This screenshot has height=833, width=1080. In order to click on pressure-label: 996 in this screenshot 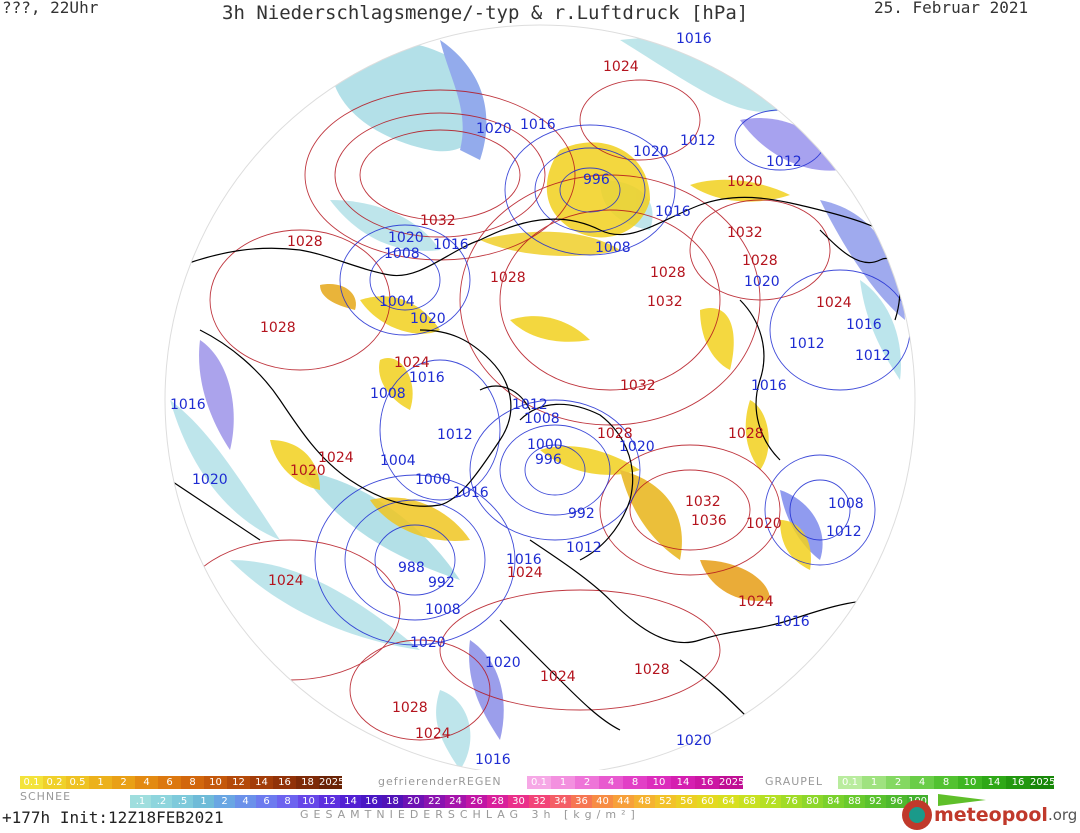, I will do `click(596, 180)`.